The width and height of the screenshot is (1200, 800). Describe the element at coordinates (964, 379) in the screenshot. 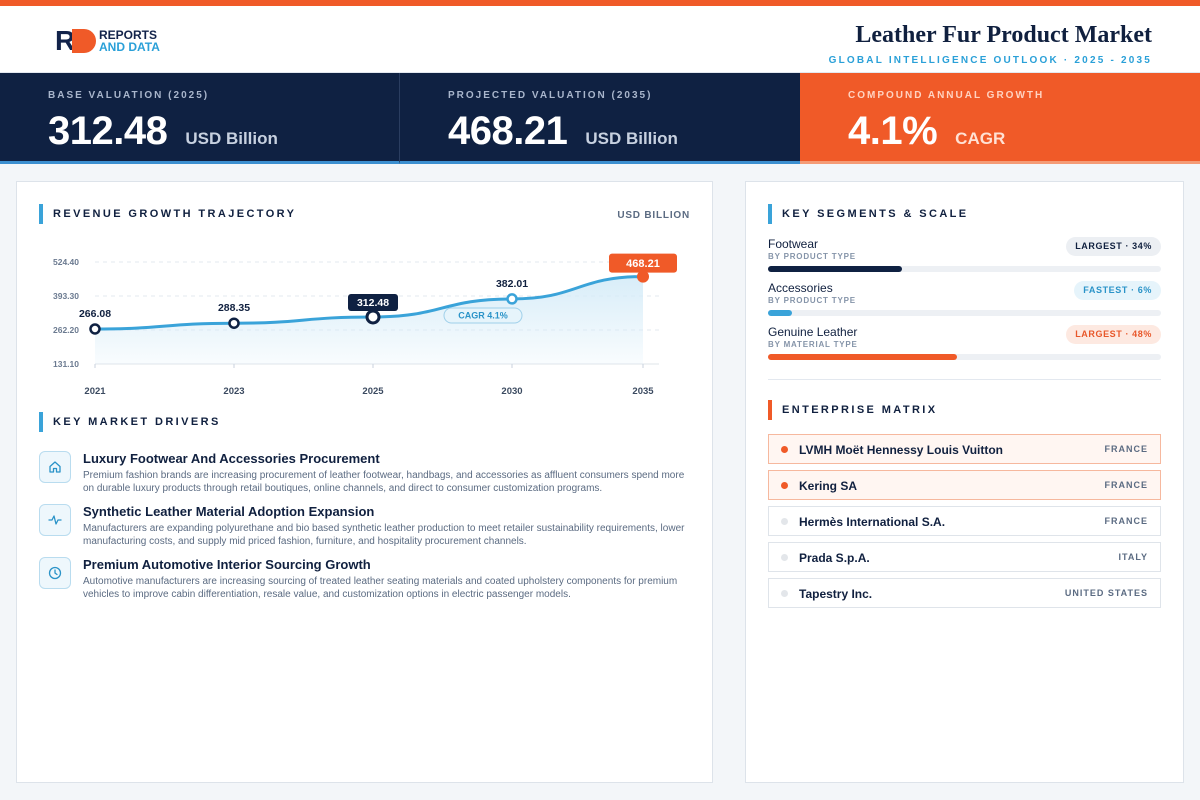

I see `section-divider` at that location.